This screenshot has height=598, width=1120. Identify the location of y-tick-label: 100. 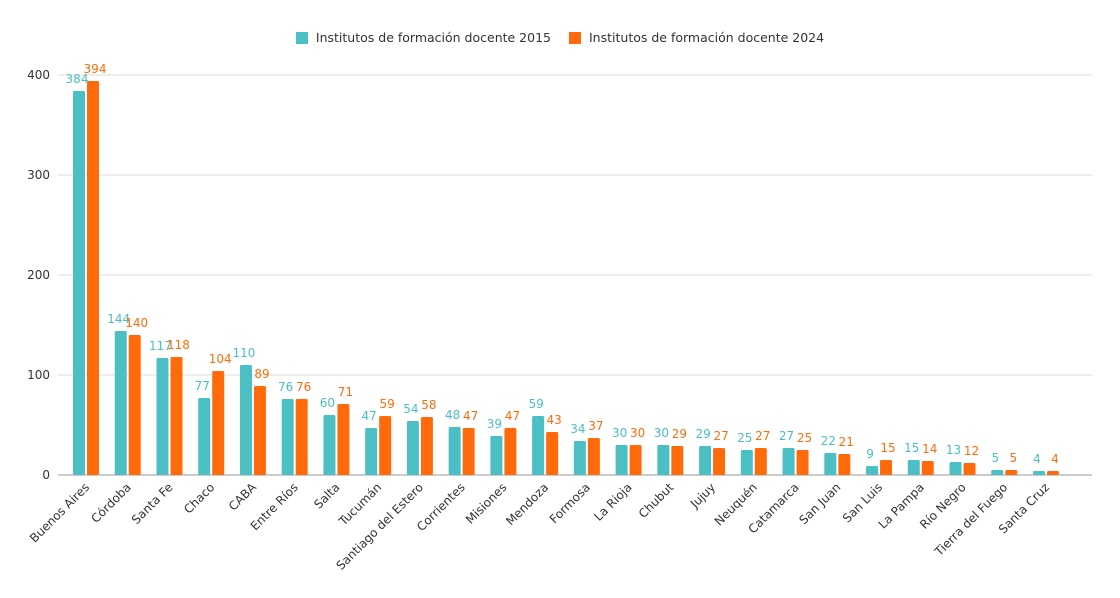
(38, 375).